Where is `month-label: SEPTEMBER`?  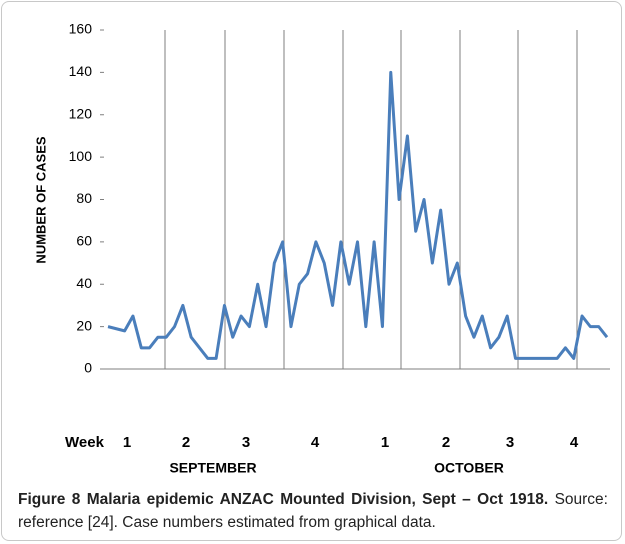
month-label: SEPTEMBER is located at coordinates (212, 468).